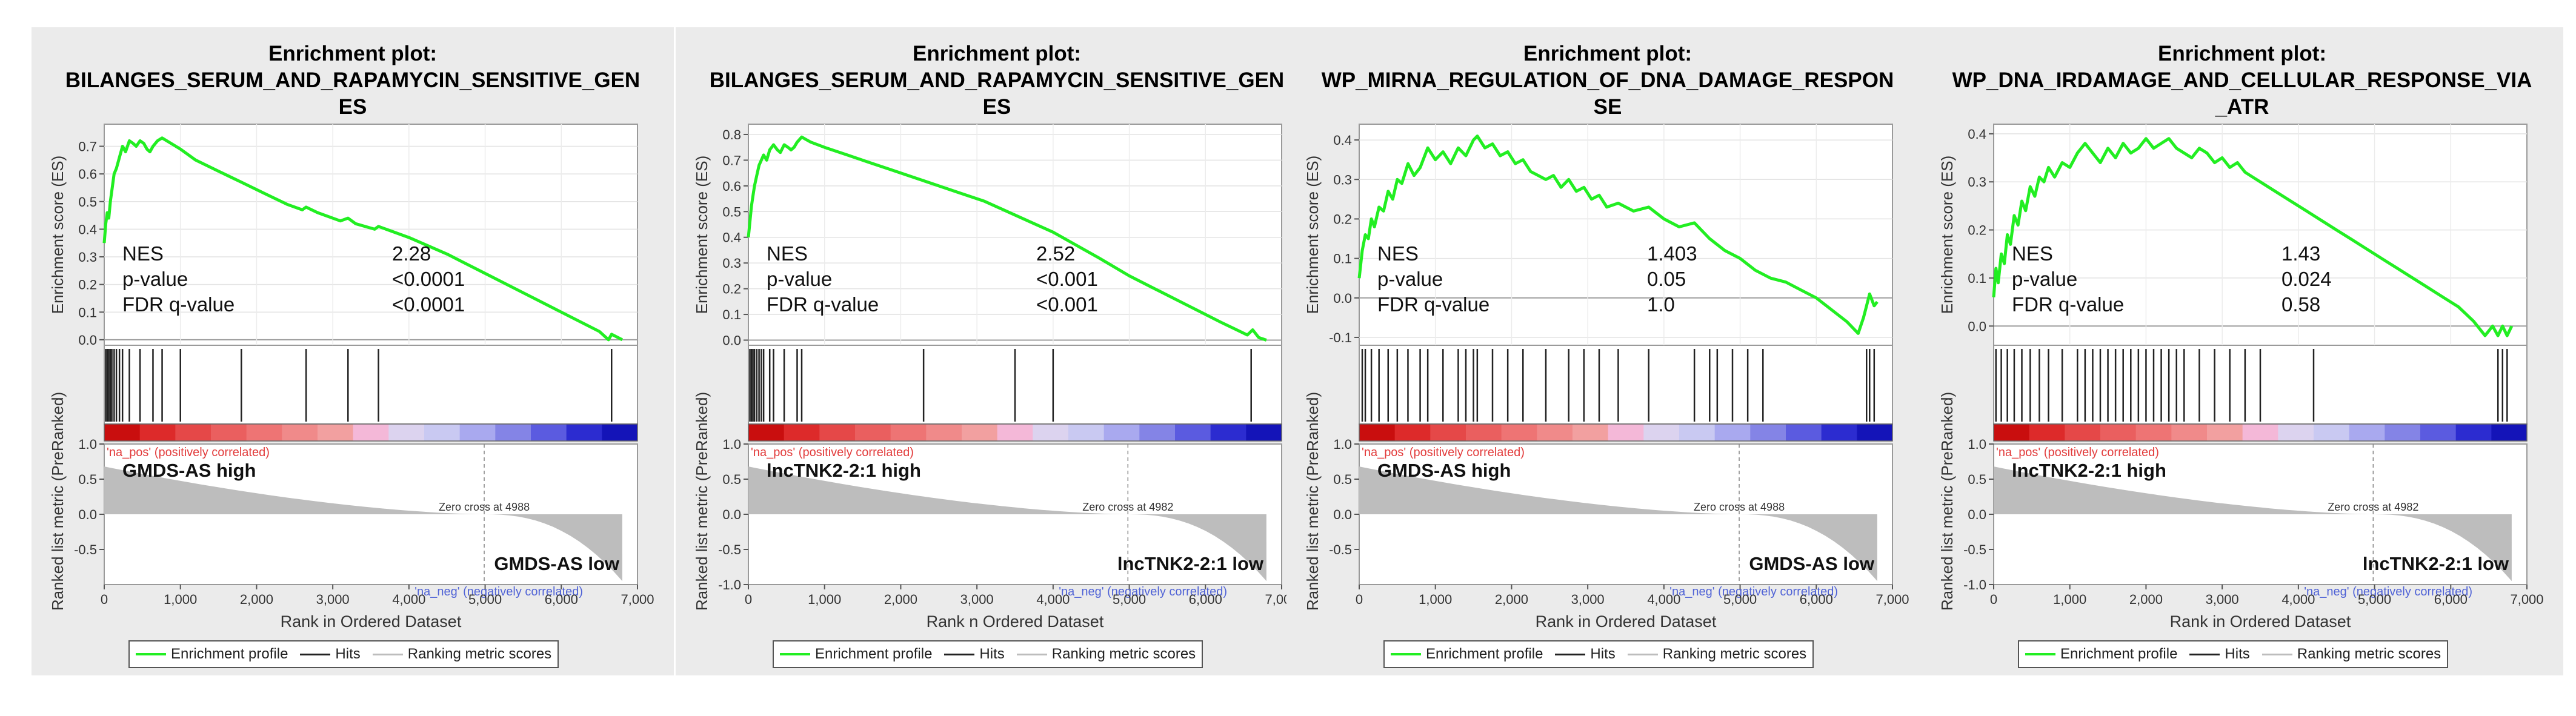  I want to click on es-plot-area, so click(2260, 235).